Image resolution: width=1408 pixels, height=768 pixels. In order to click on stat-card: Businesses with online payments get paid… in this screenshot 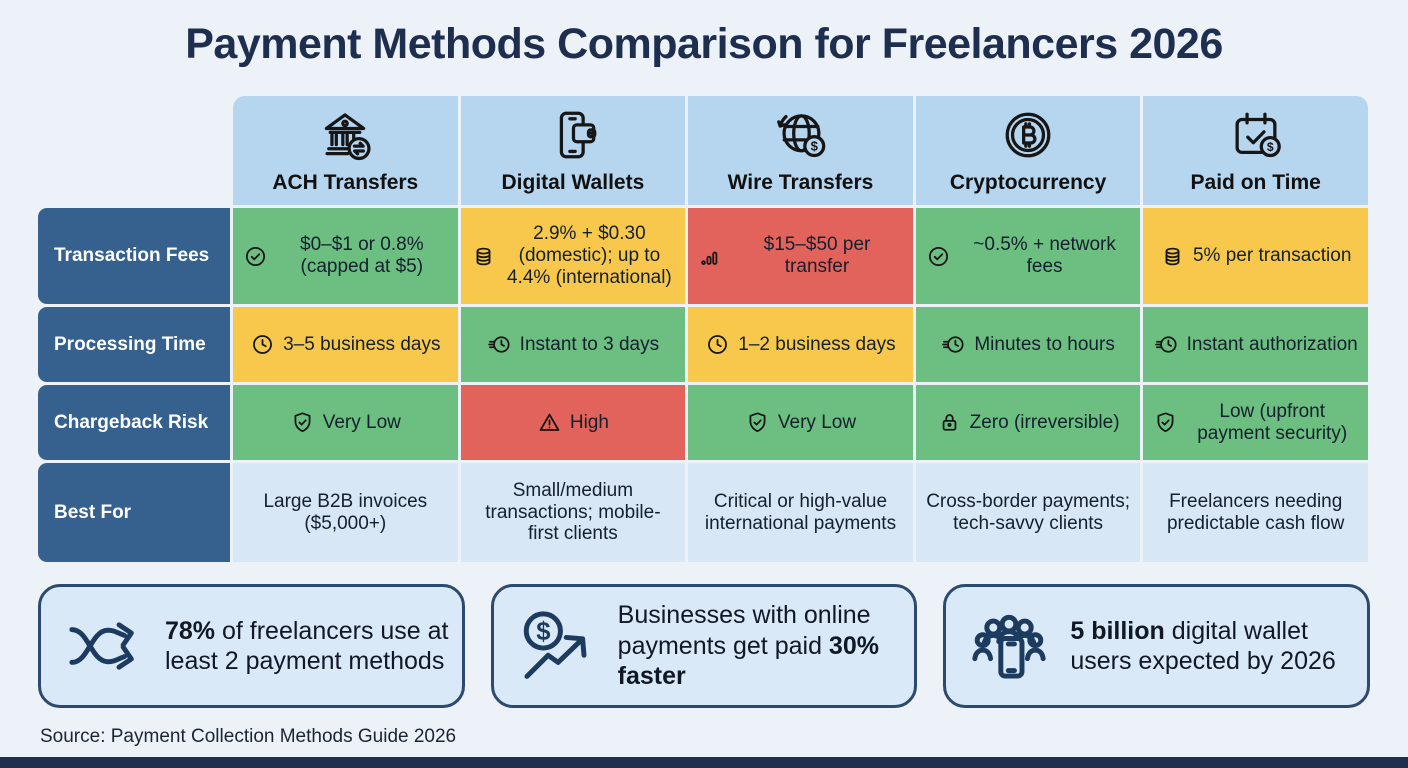, I will do `click(704, 646)`.